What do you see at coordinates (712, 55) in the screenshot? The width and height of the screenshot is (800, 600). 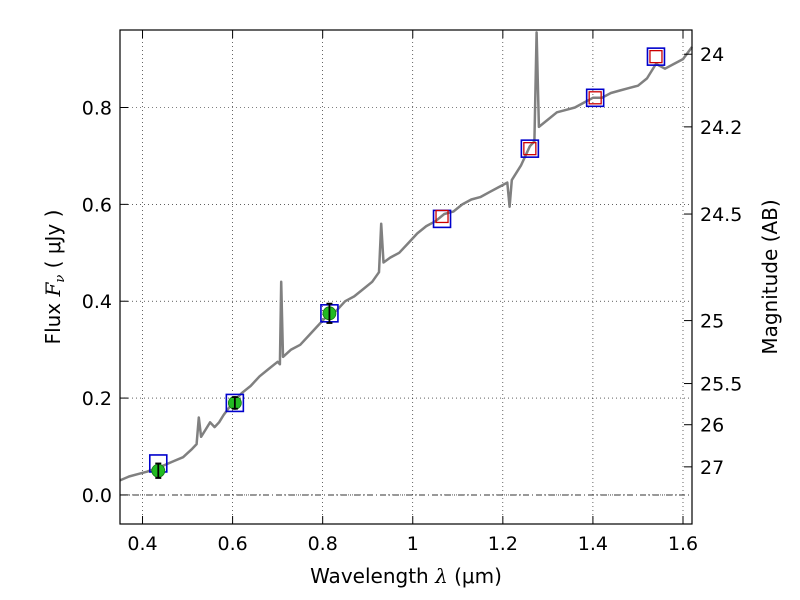 I see `y2-tick-label: 24` at bounding box center [712, 55].